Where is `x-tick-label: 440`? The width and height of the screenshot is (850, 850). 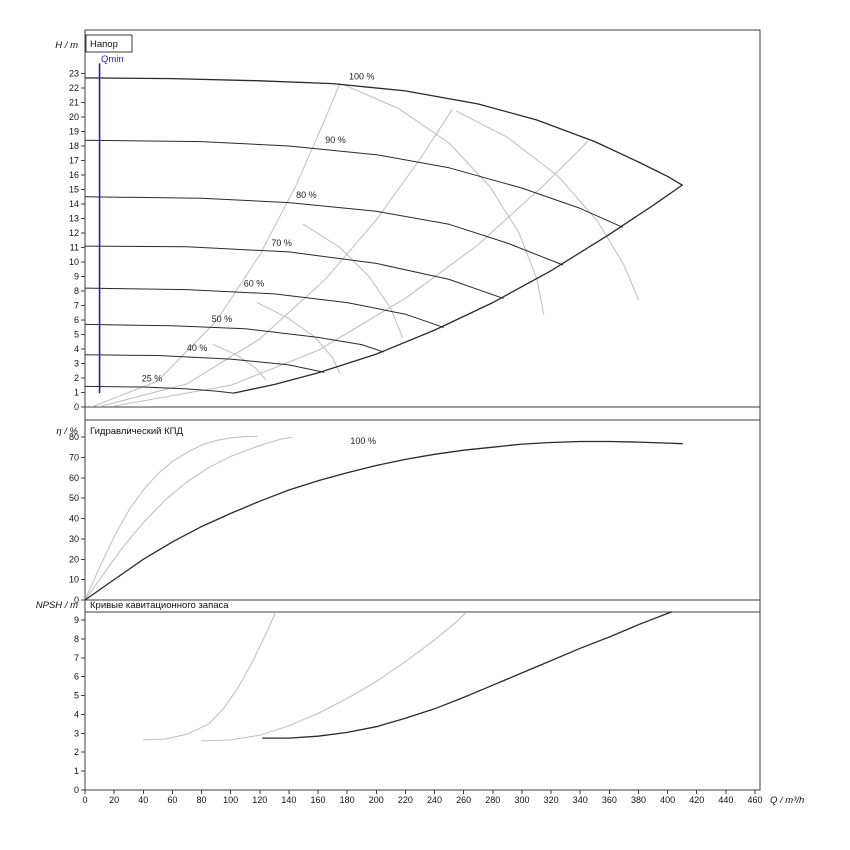 x-tick-label: 440 is located at coordinates (725, 800).